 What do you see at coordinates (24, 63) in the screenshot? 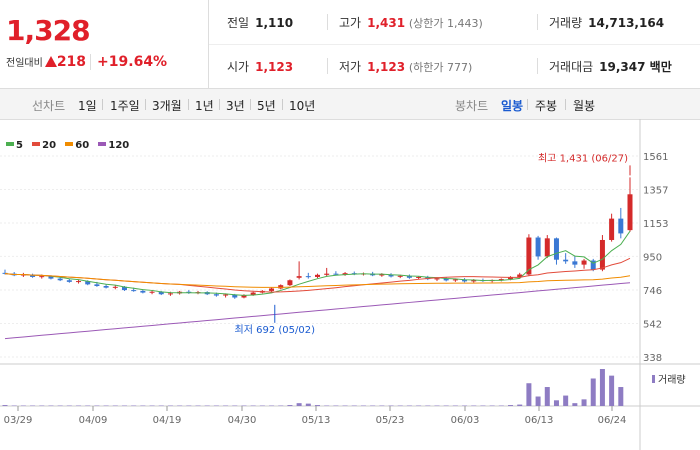
I see `change-label: 전일대비` at bounding box center [24, 63].